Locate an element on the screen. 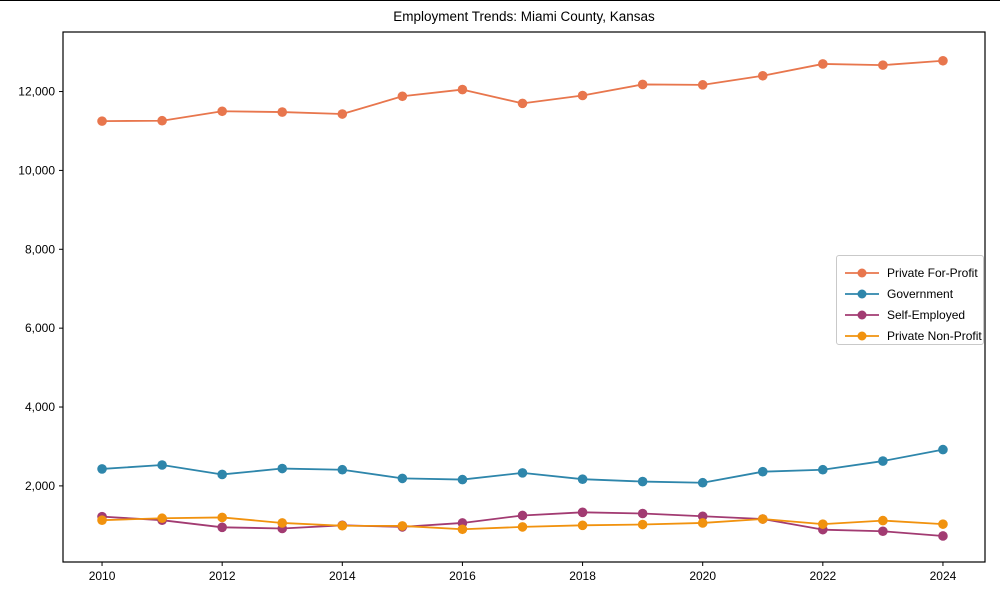  legend-item-self-employed: Self-Employed is located at coordinates (913, 314).